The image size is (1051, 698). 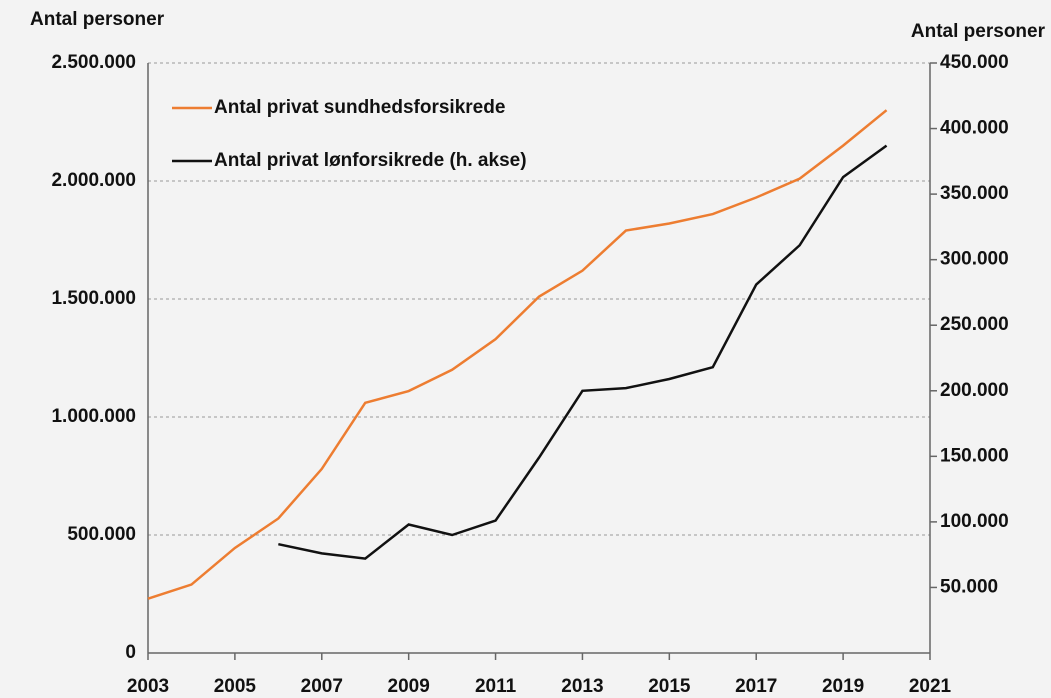 What do you see at coordinates (148, 686) in the screenshot?
I see `x-tick-label: 2003` at bounding box center [148, 686].